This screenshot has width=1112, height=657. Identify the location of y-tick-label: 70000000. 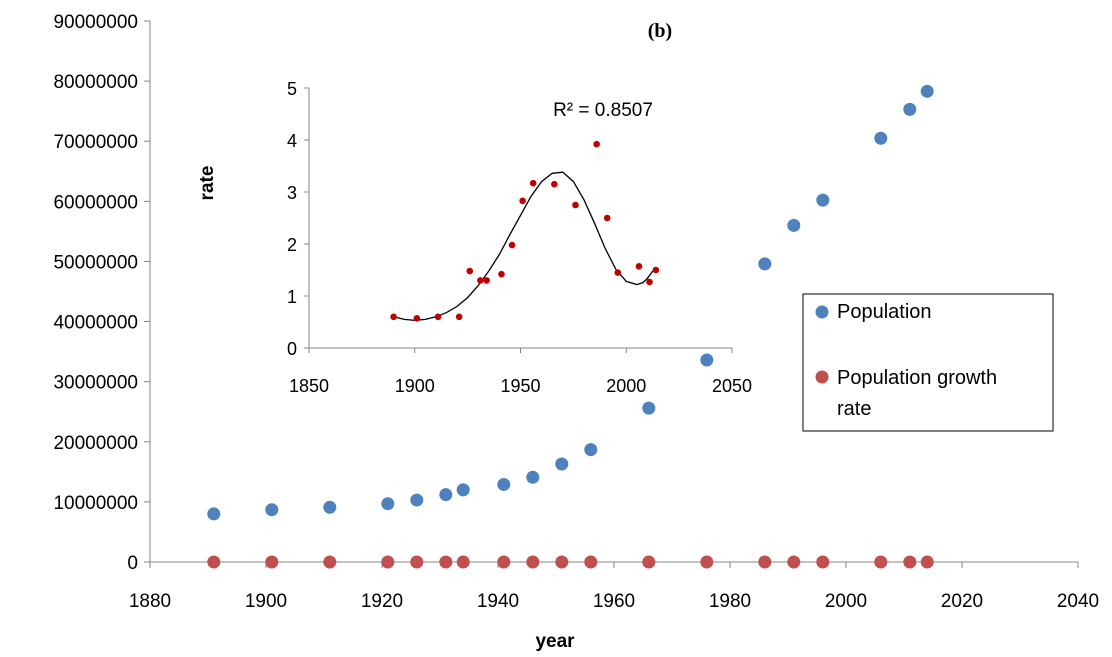
(95, 142).